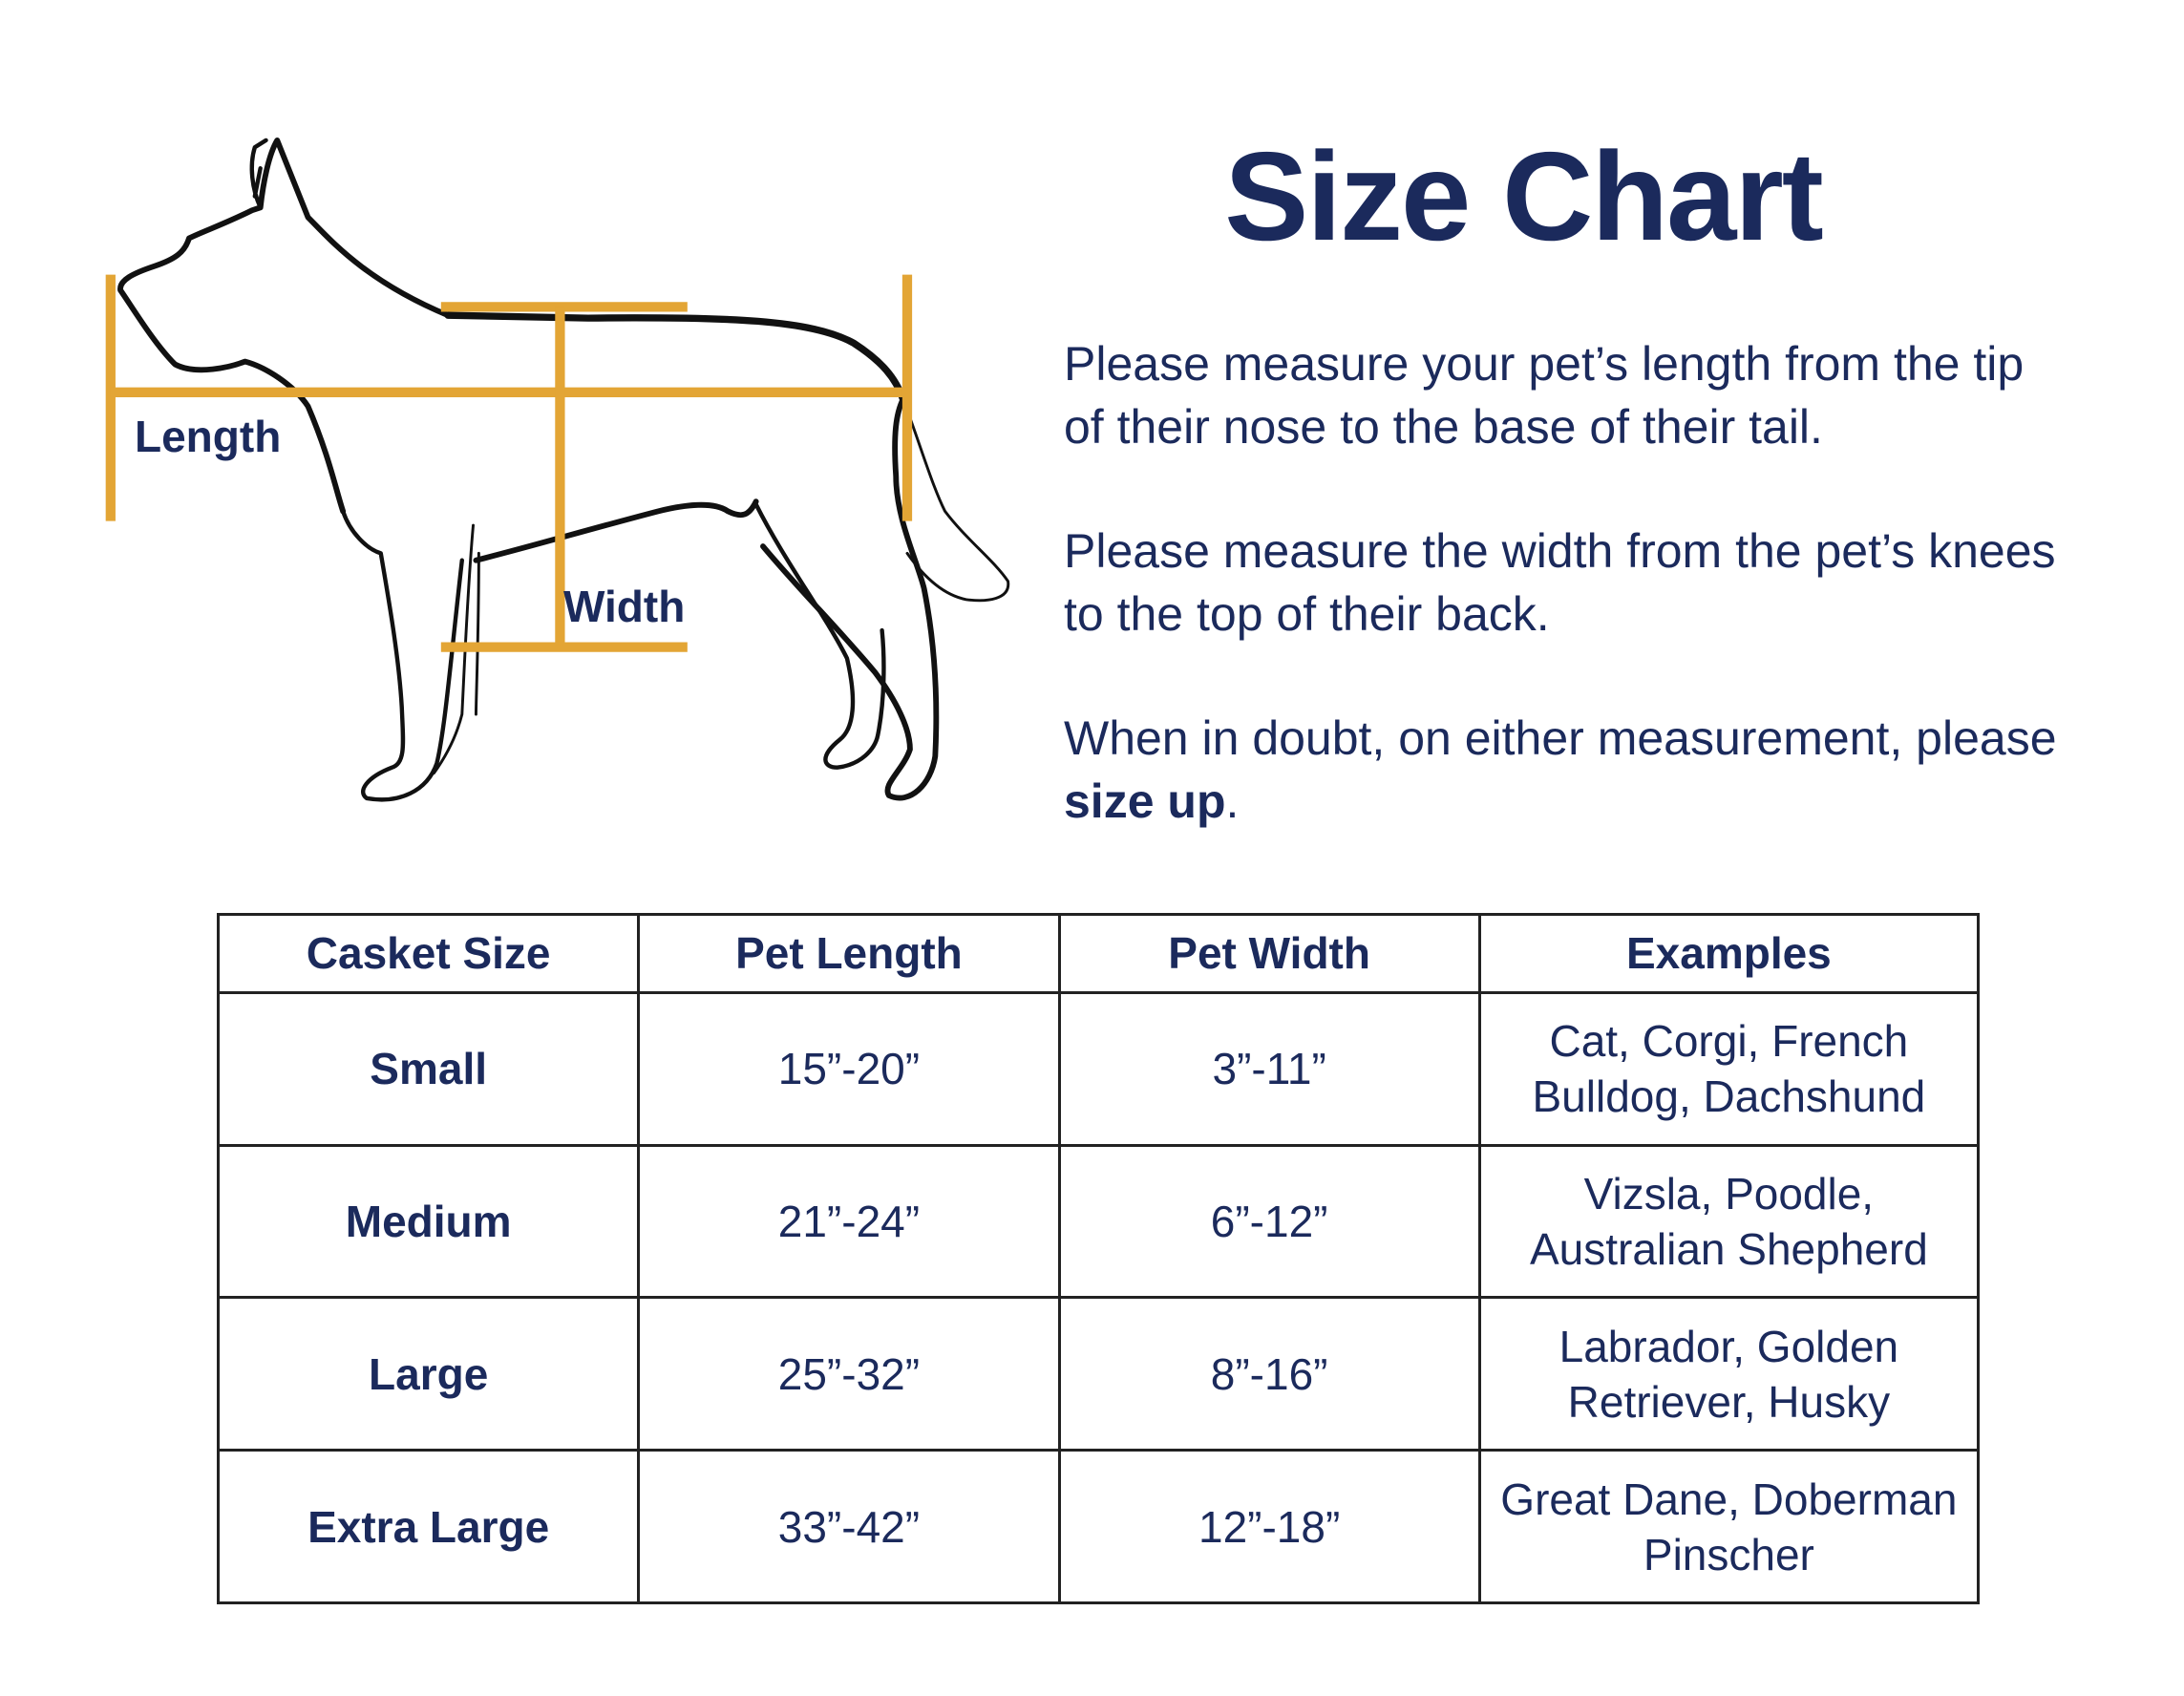  Describe the element at coordinates (1269, 1527) in the screenshot. I see `width-cell: 12”-18”` at that location.